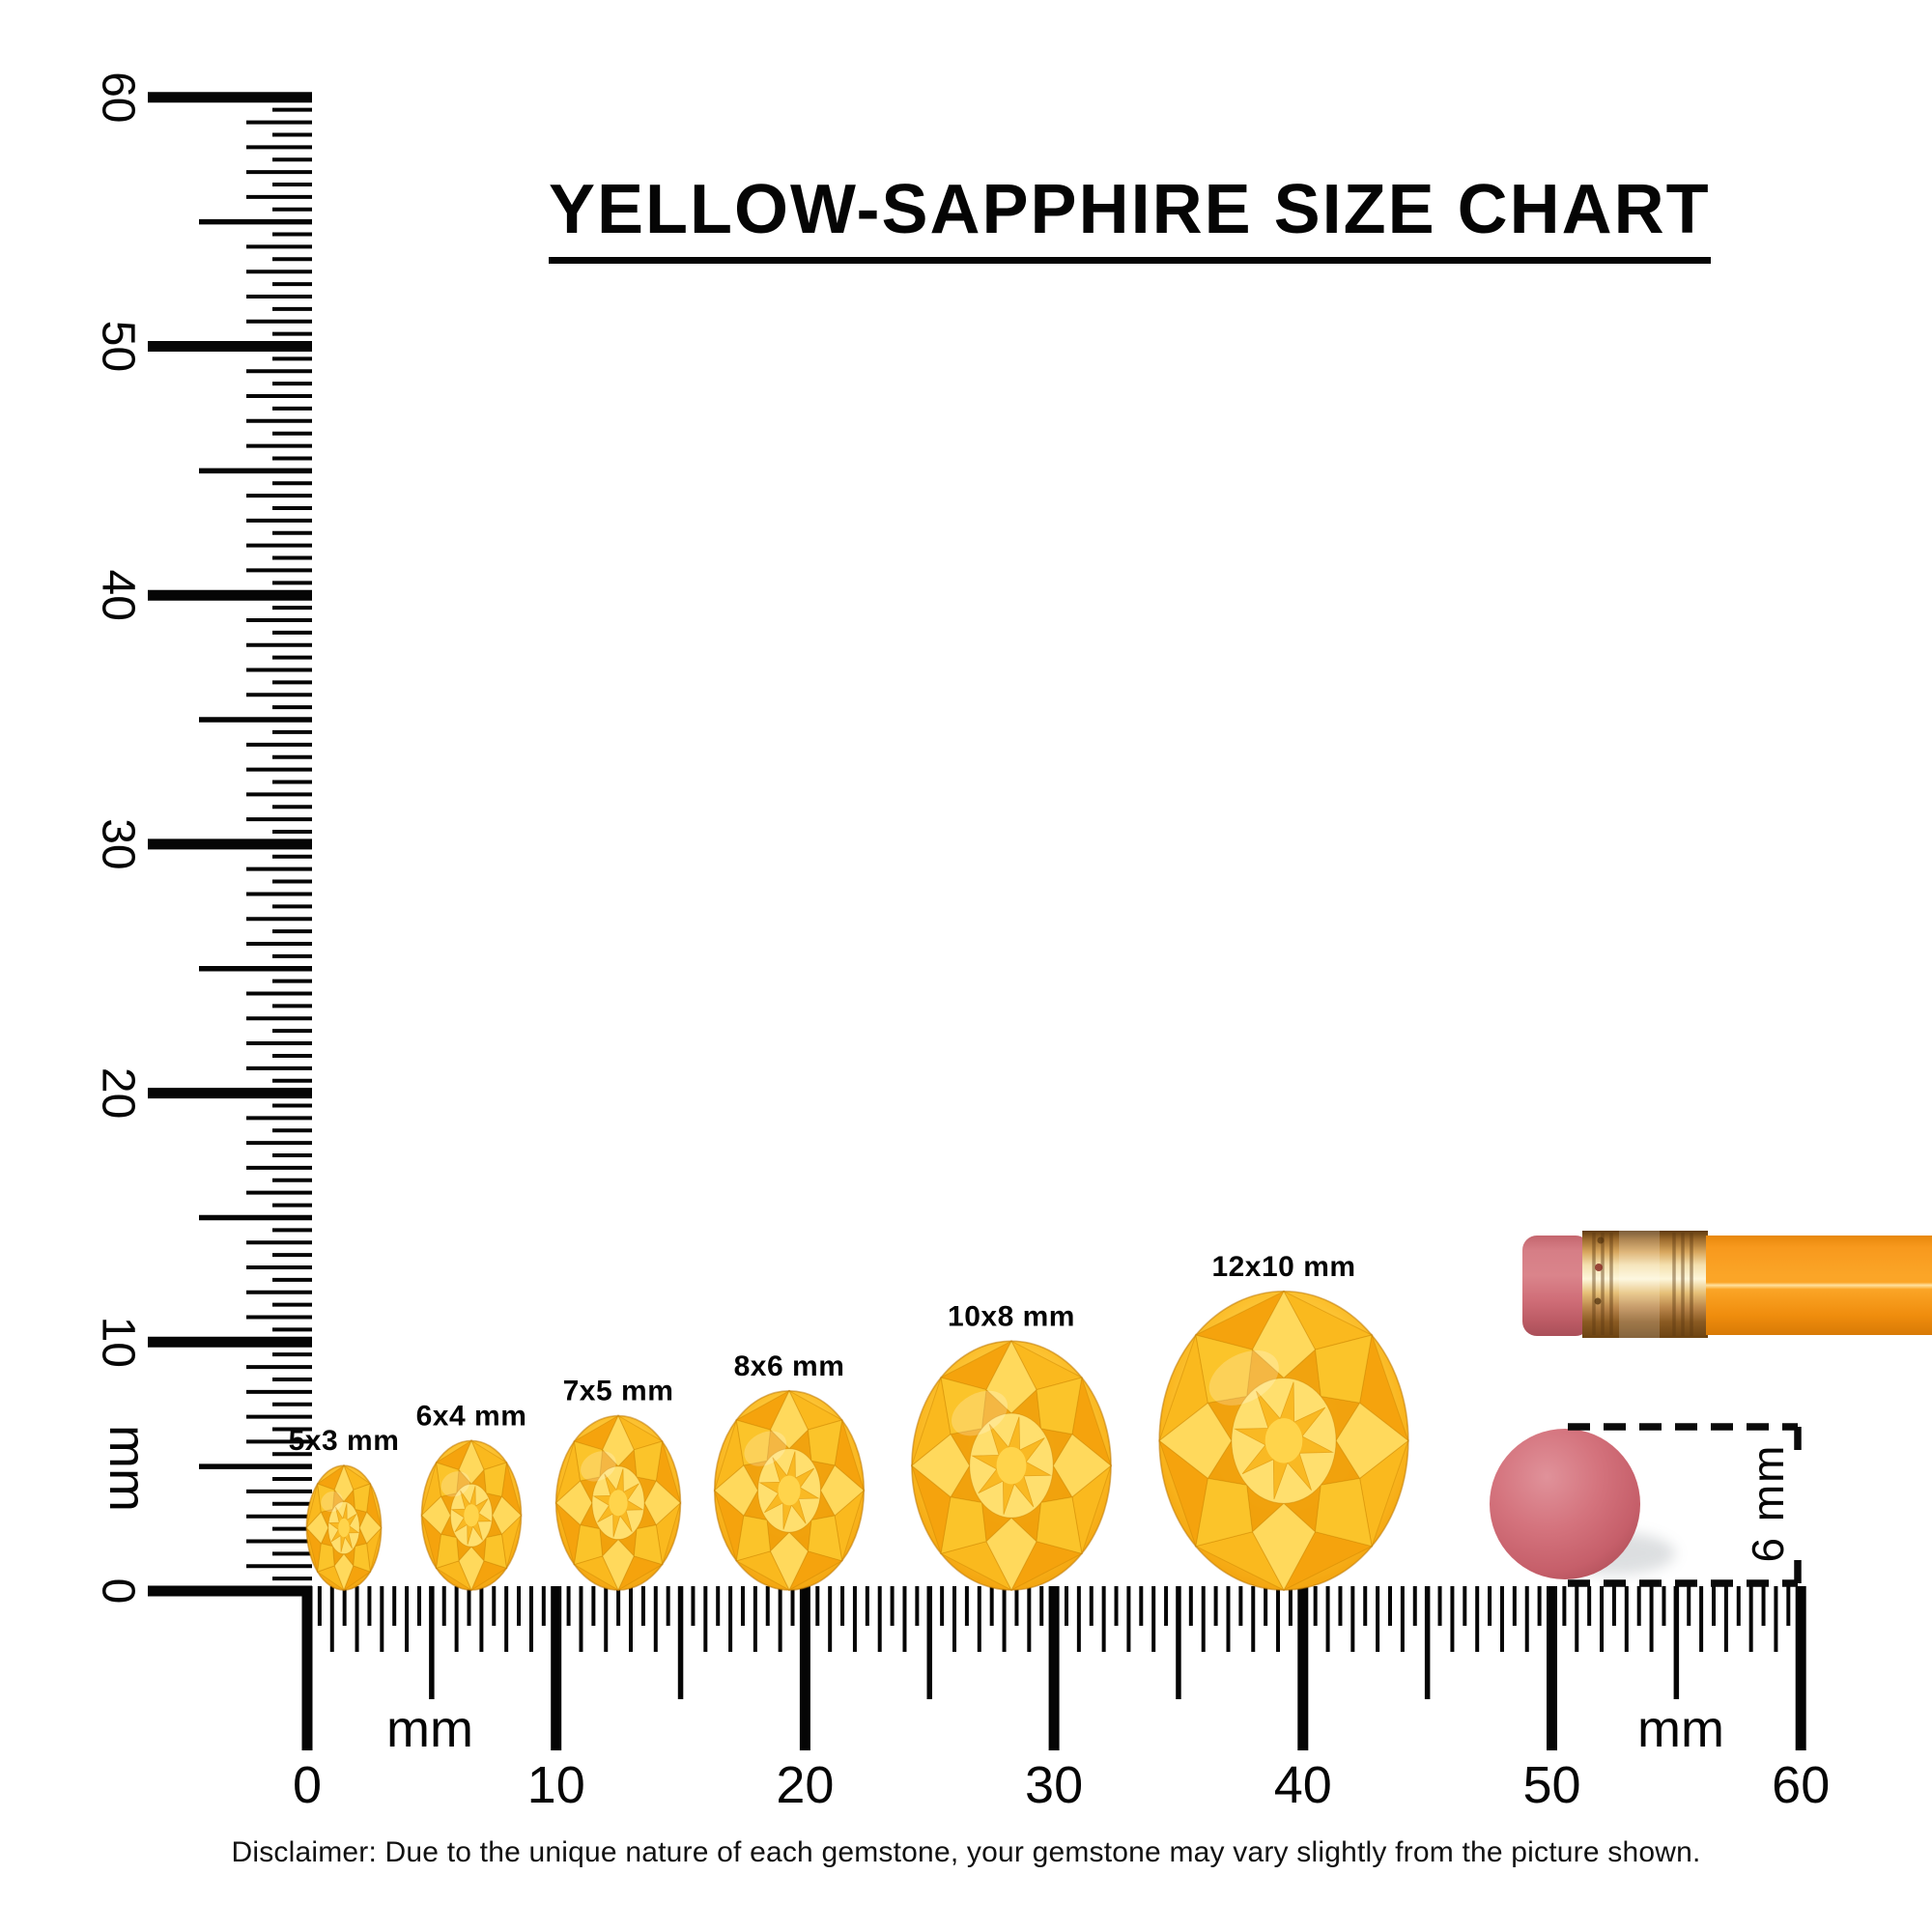 The image size is (1932, 1932). Describe the element at coordinates (1283, 1267) in the screenshot. I see `gem-size-label: 12x10 mm` at that location.